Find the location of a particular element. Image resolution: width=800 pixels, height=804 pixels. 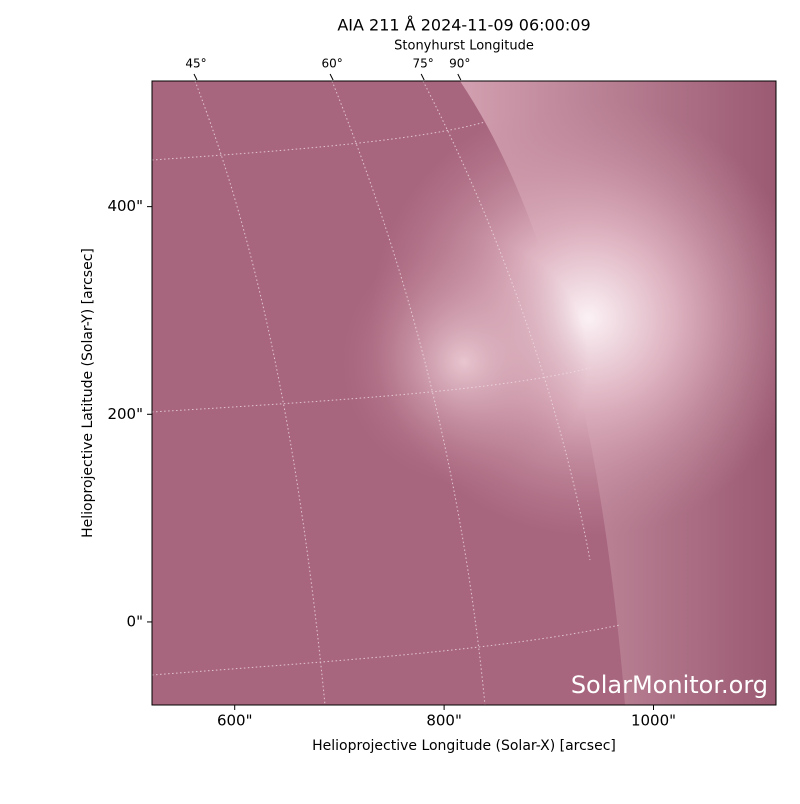

y-tick-label: 200" is located at coordinates (125, 414).